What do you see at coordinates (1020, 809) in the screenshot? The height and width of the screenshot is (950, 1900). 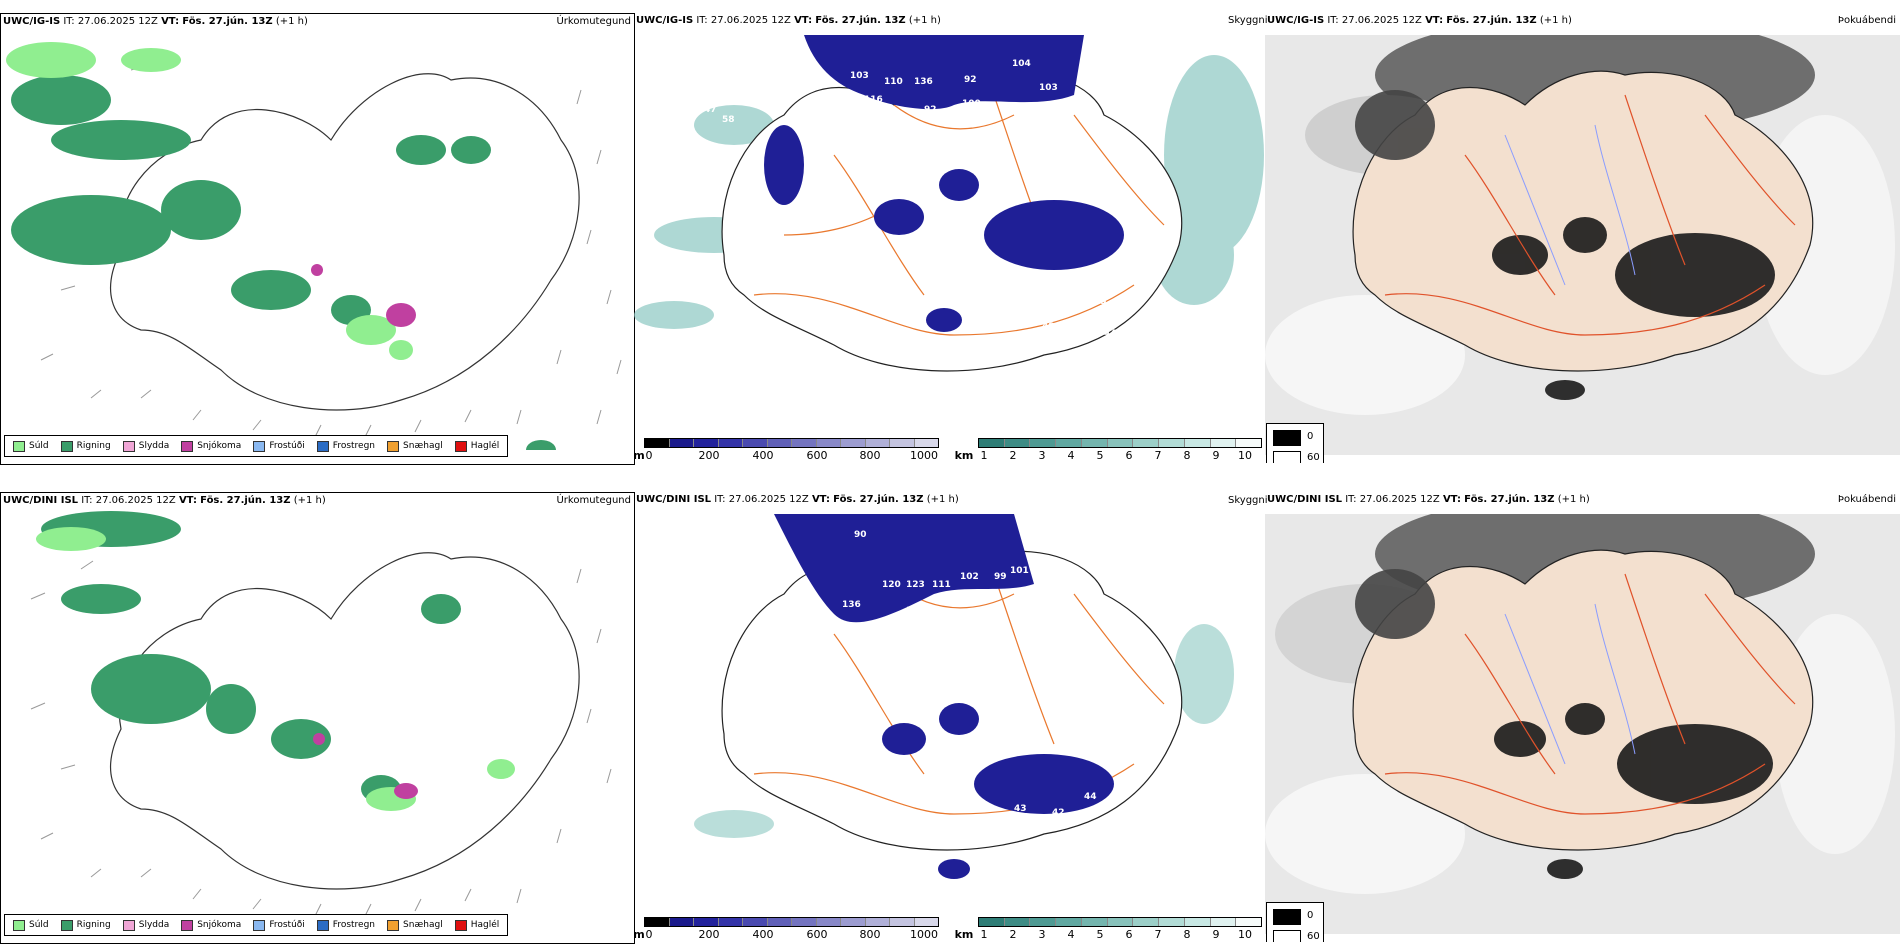 I see `ceiling-value-label: 43` at bounding box center [1020, 809].